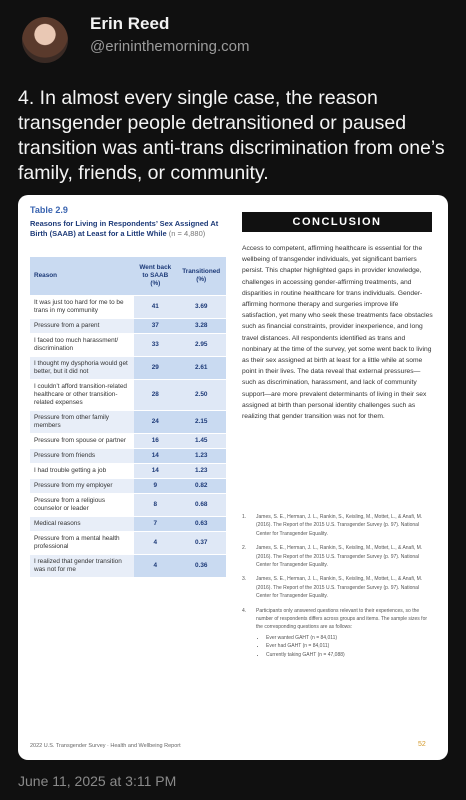  What do you see at coordinates (201, 345) in the screenshot?
I see `table-value: 2.95` at bounding box center [201, 345].